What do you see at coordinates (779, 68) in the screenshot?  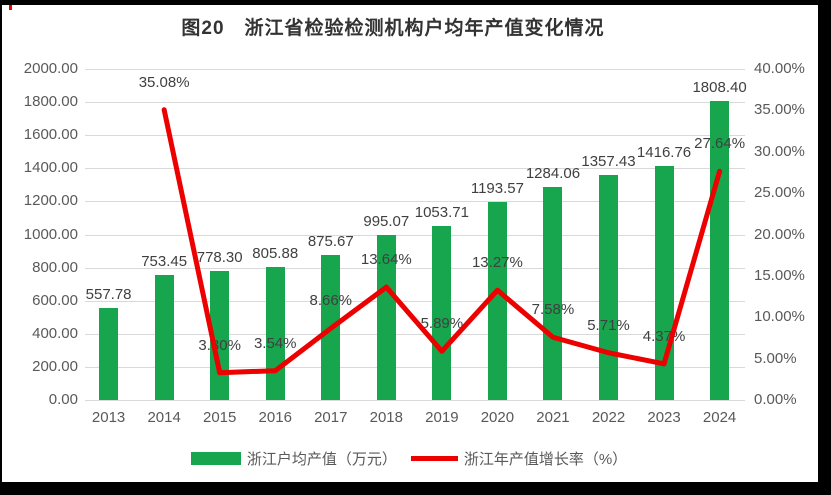 I see `y-axis-right-tick-label: 40.00%` at bounding box center [779, 68].